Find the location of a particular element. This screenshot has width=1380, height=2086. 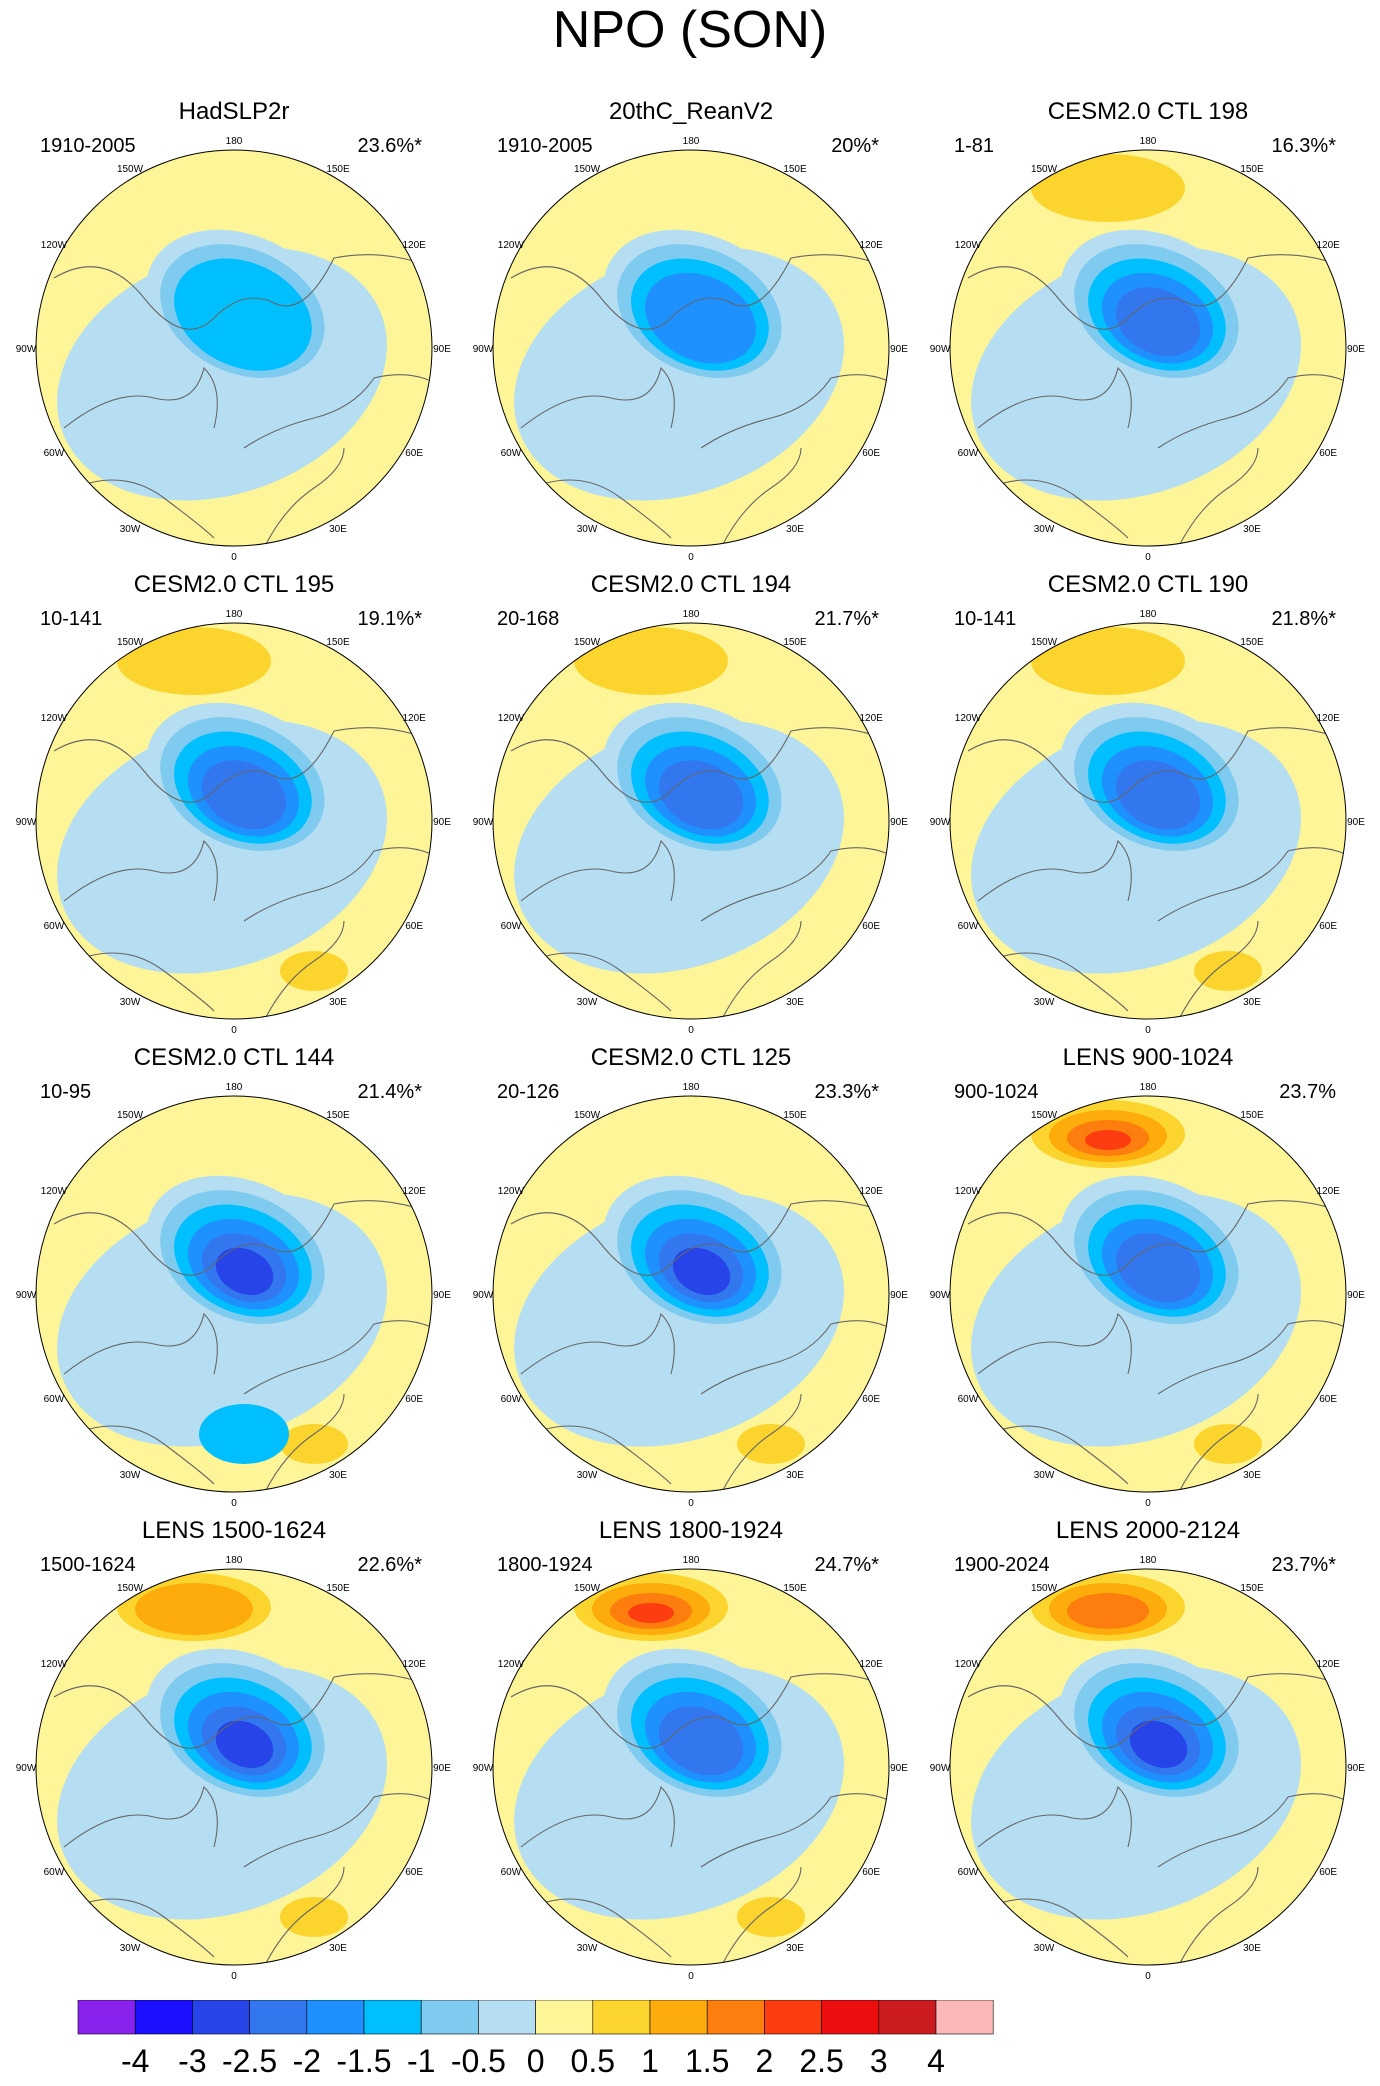

panel-title: CESM2.0 CTL 195 is located at coordinates (234, 584).